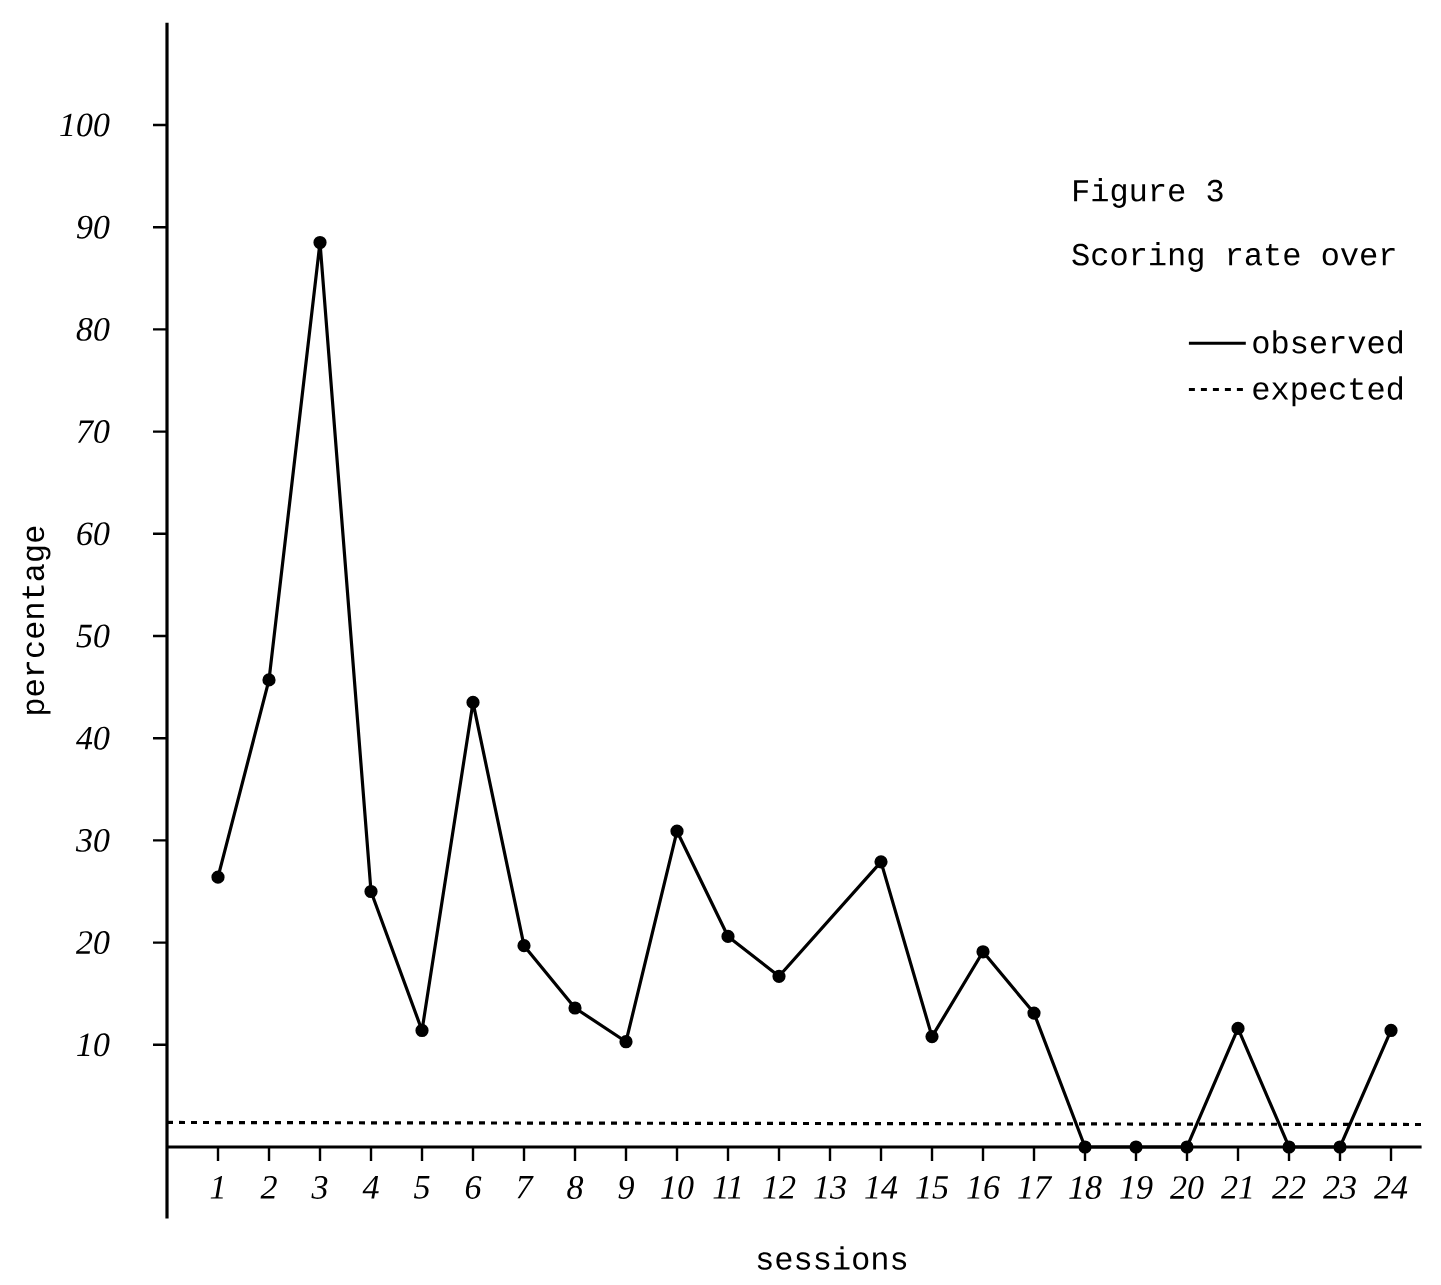 The width and height of the screenshot is (1441, 1285). I want to click on y-tick-label: 20, so click(92, 943).